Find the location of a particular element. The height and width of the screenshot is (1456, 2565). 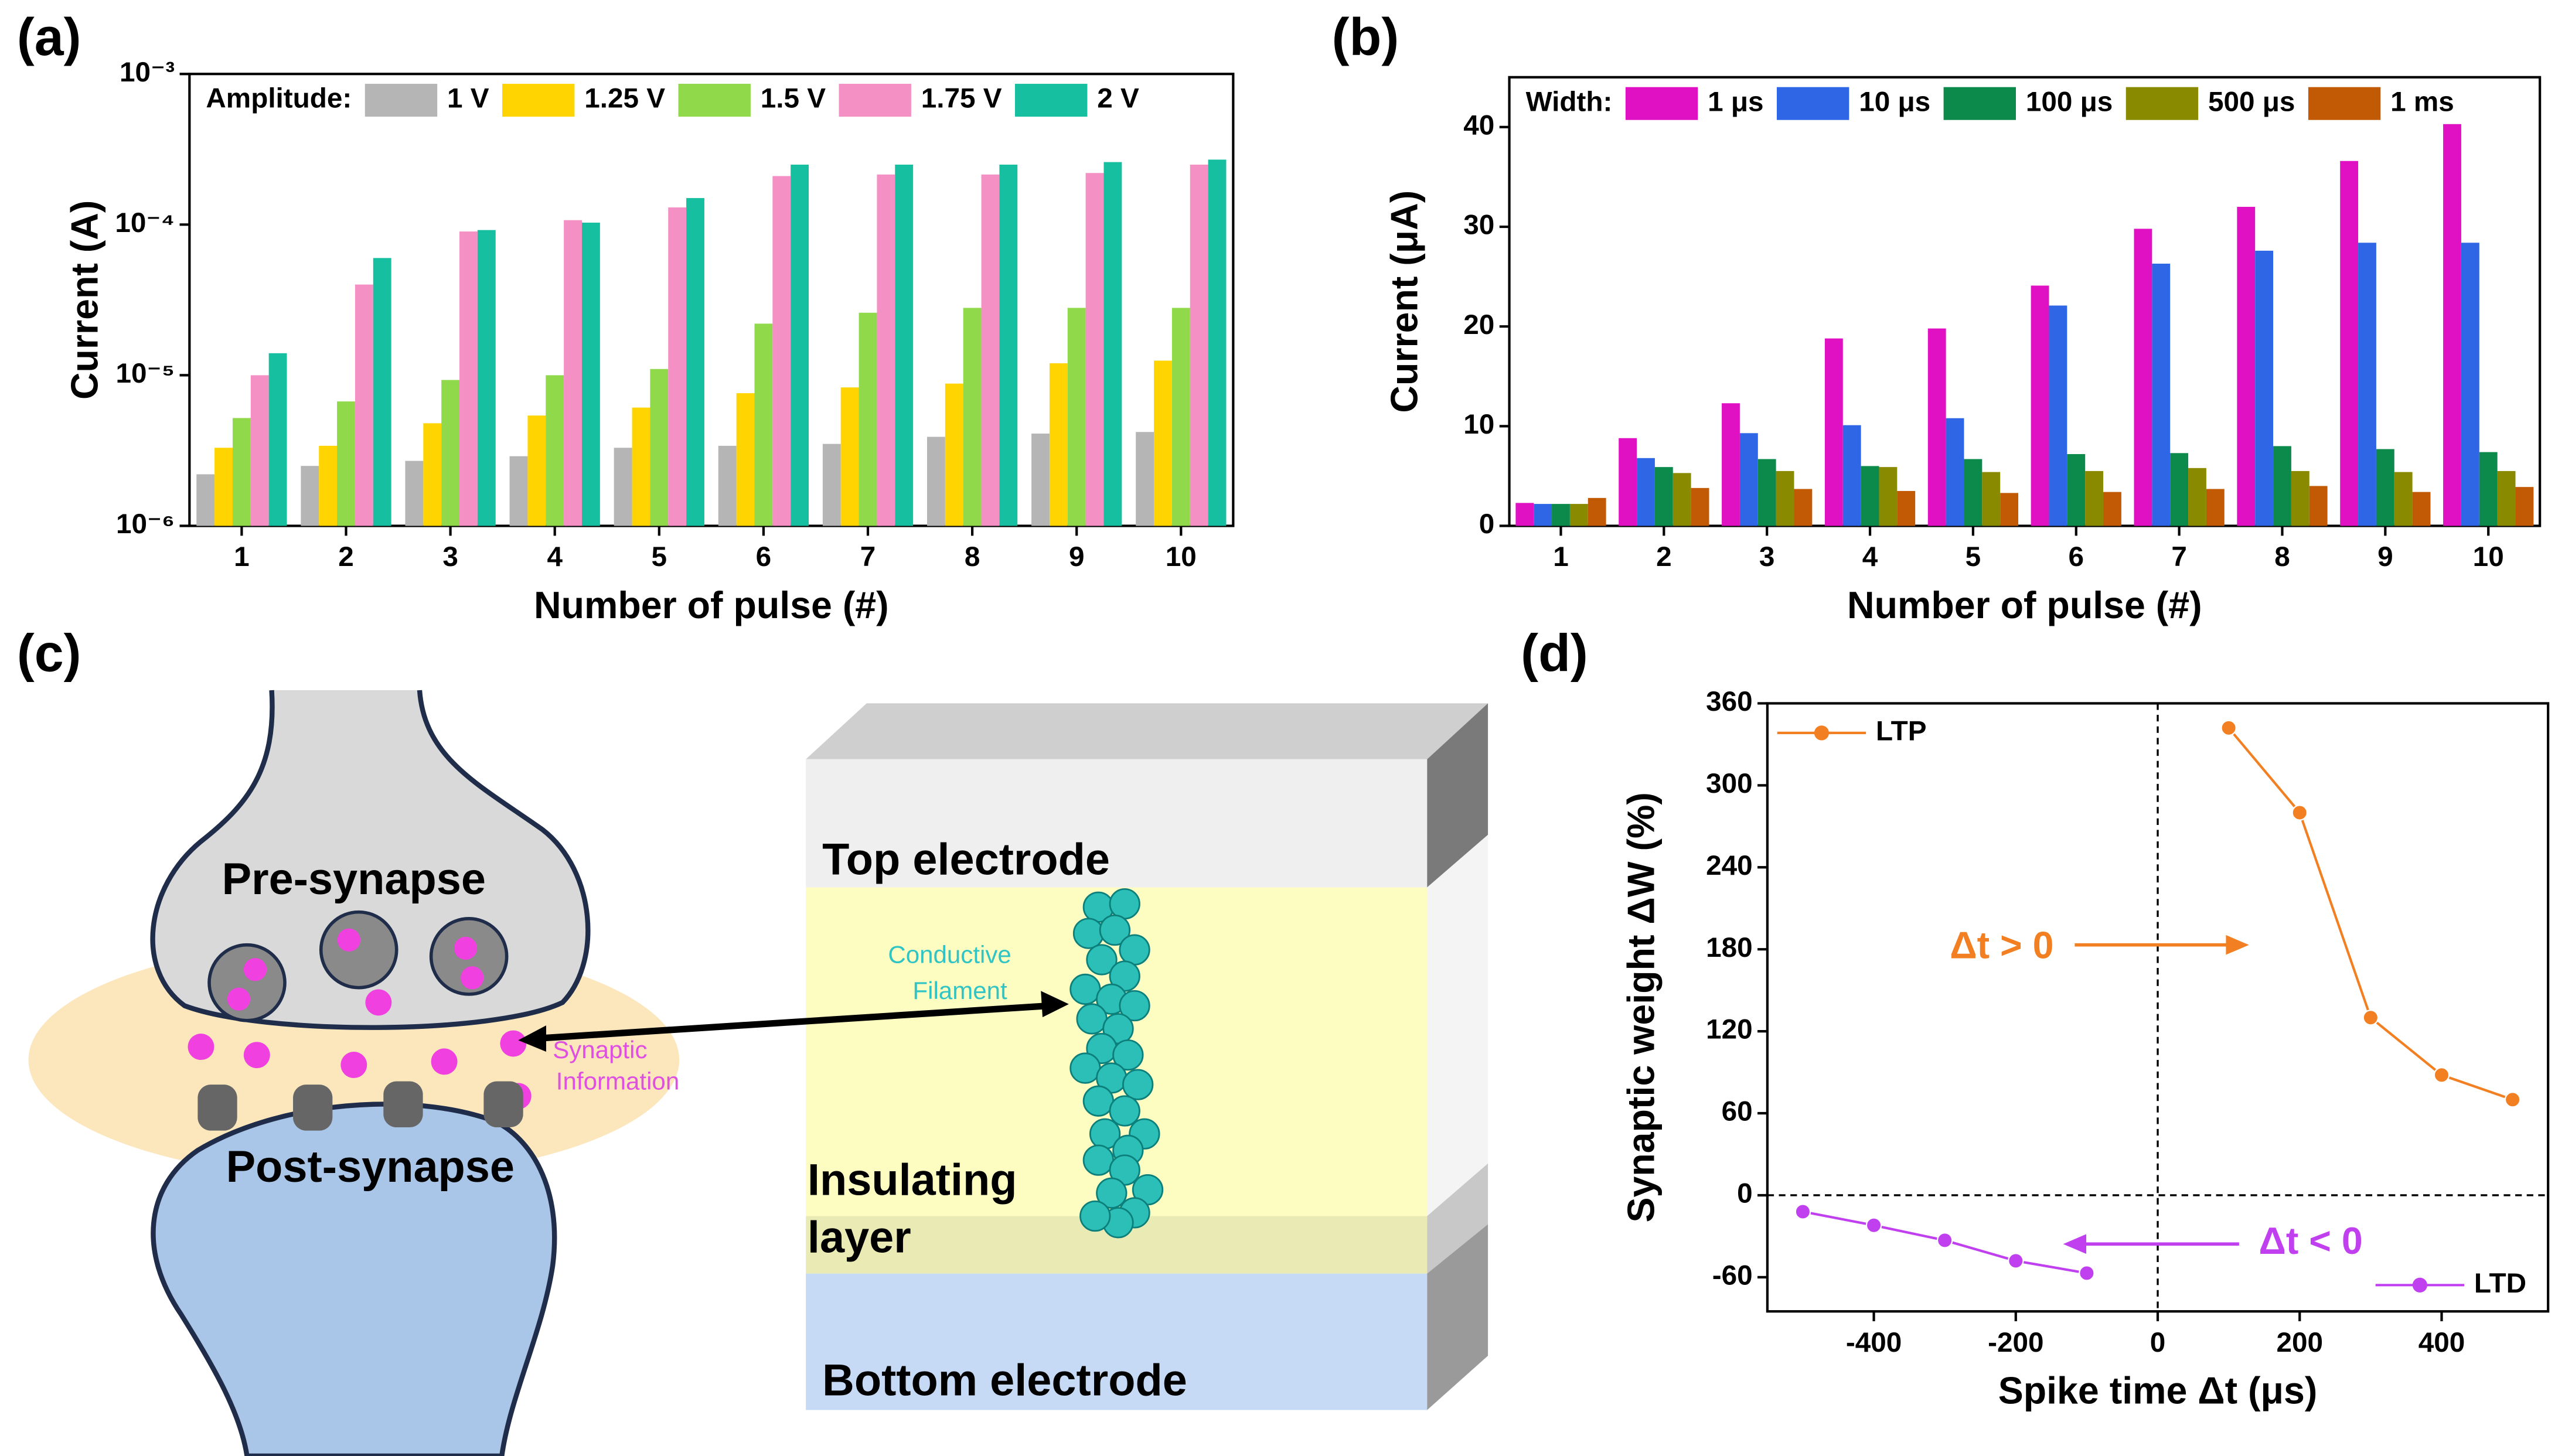

vesicle is located at coordinates (247, 982).